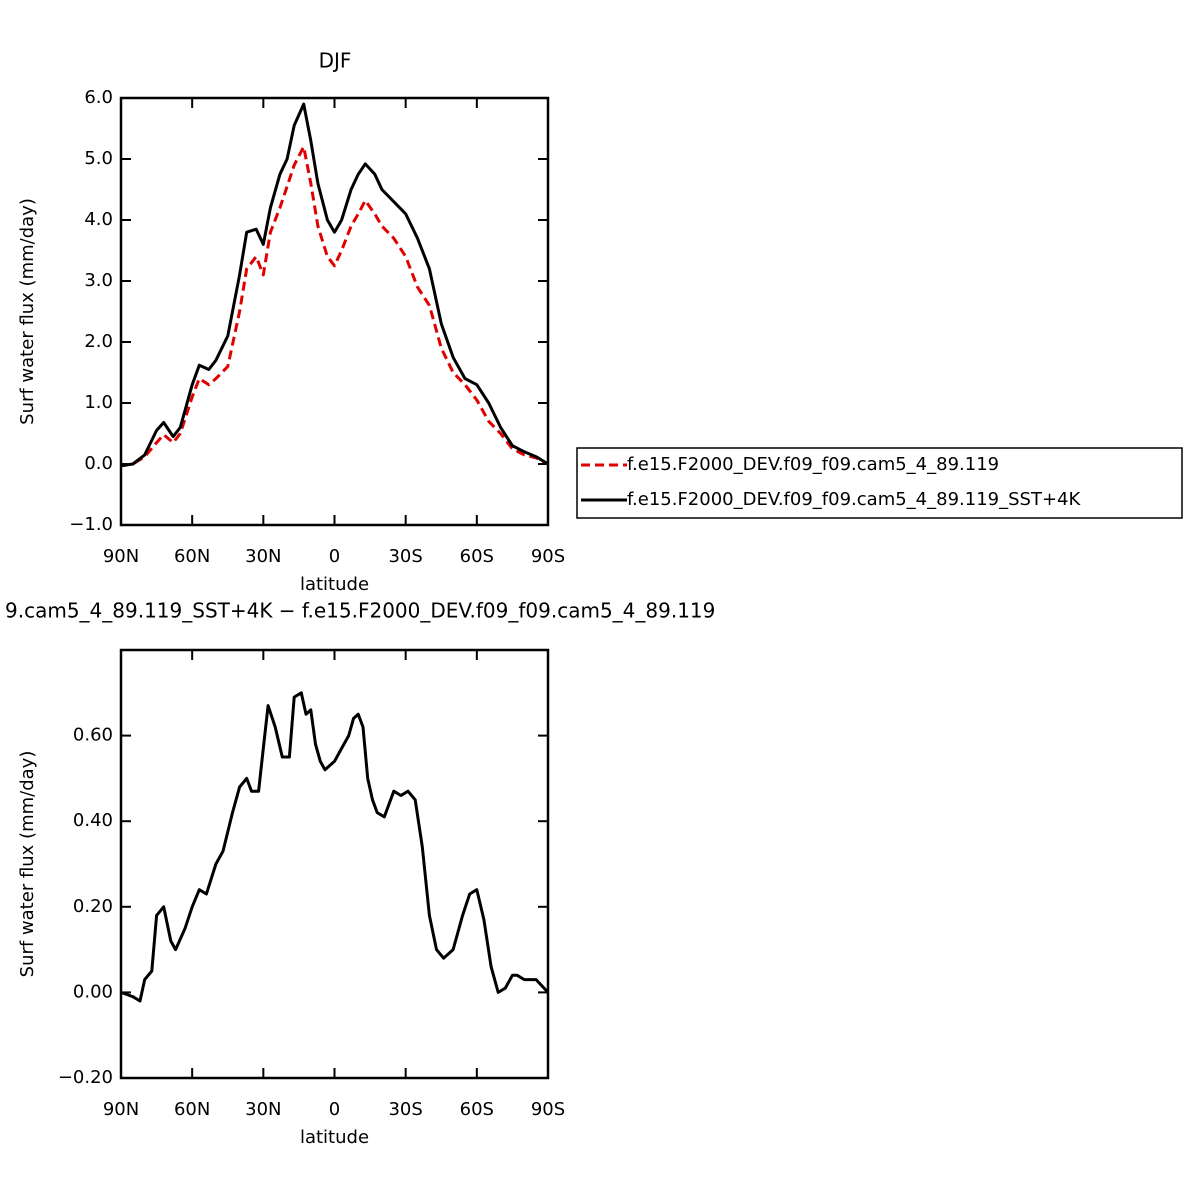  Describe the element at coordinates (98, 97) in the screenshot. I see `y-tick-label: 6.0` at that location.